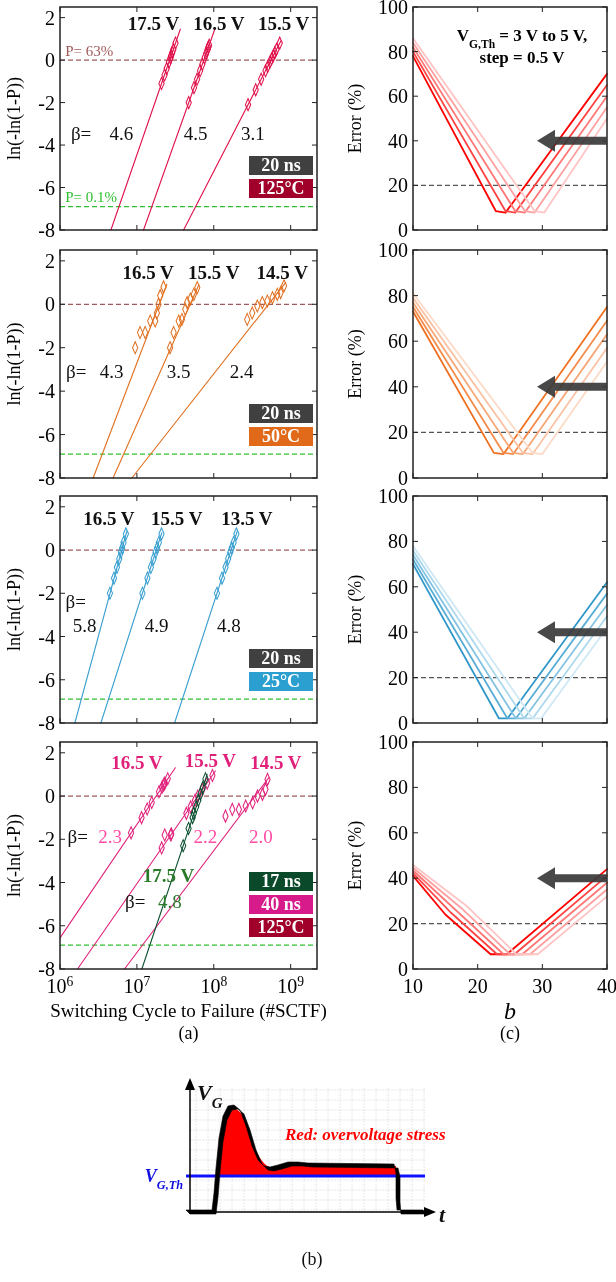 Image resolution: width=616 pixels, height=1282 pixels. Describe the element at coordinates (121, 133) in the screenshot. I see `annotation: 4.6` at that location.